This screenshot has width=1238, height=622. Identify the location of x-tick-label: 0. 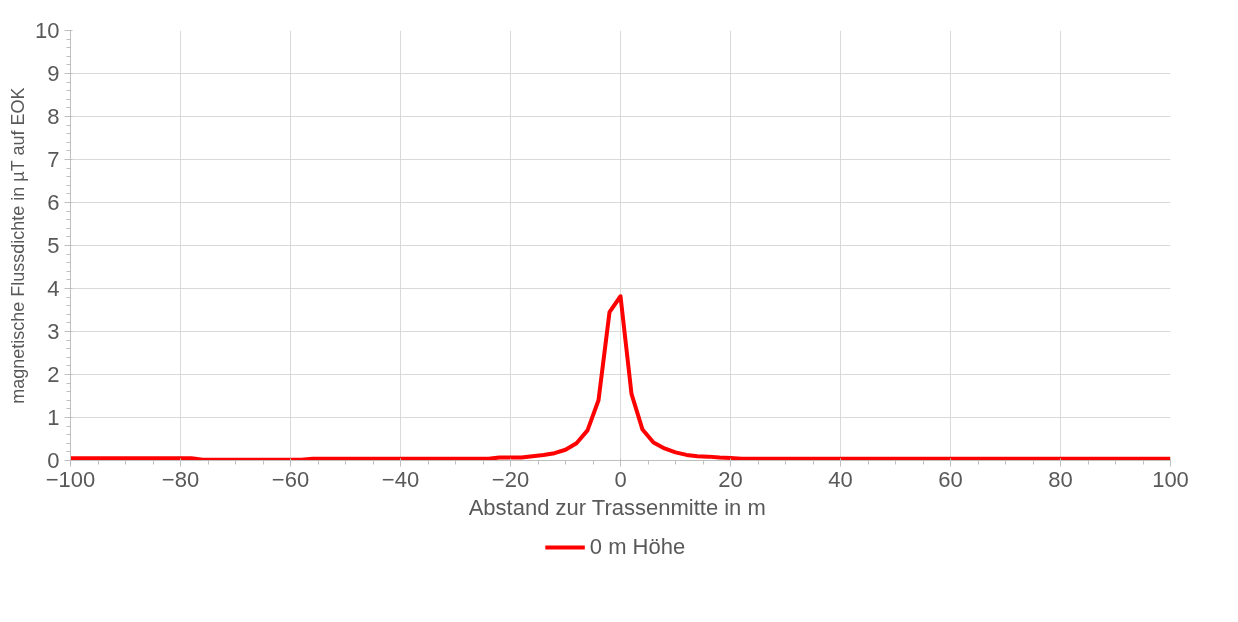
(620, 479).